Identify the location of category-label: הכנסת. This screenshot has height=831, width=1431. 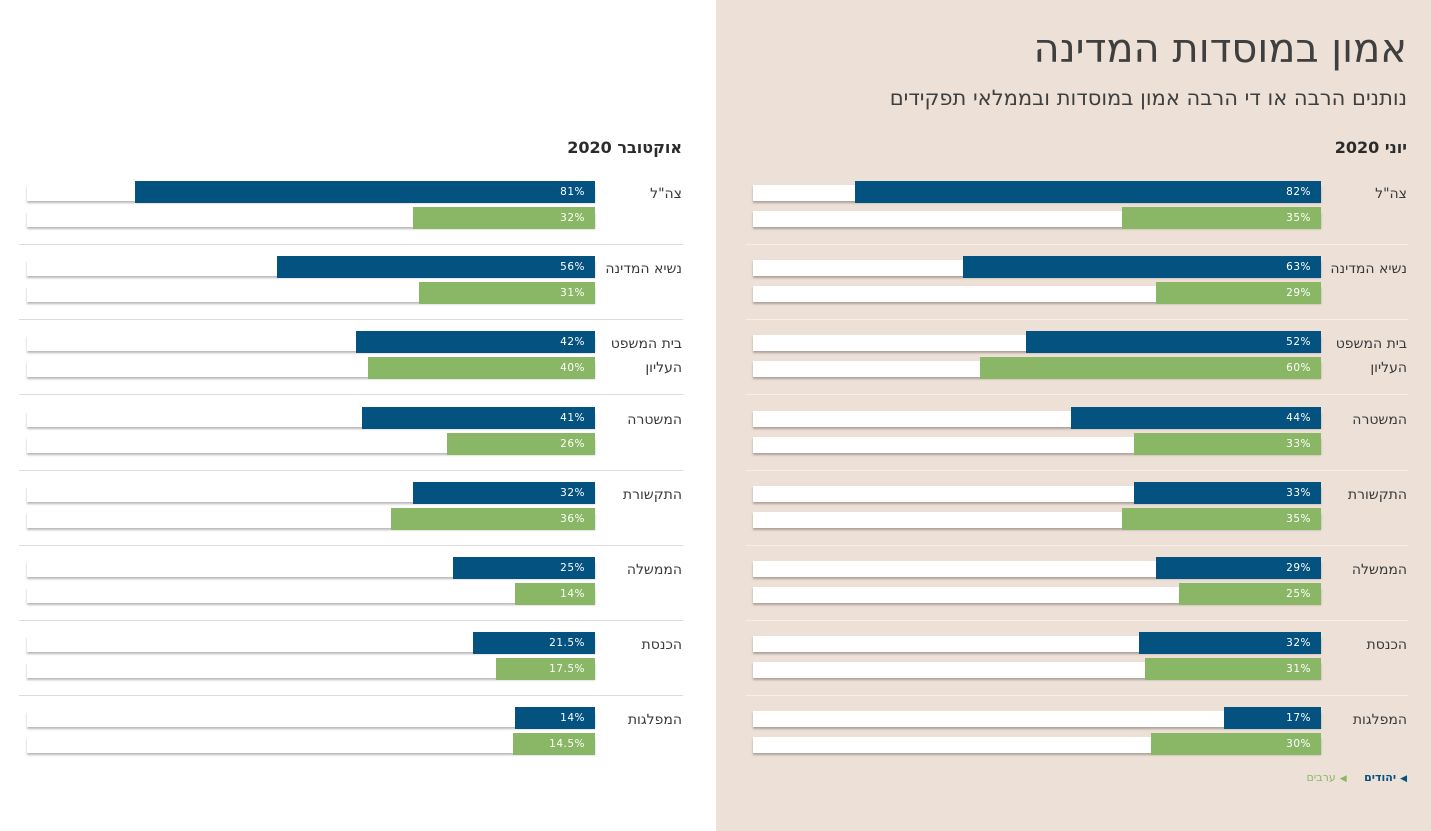
(1386, 645).